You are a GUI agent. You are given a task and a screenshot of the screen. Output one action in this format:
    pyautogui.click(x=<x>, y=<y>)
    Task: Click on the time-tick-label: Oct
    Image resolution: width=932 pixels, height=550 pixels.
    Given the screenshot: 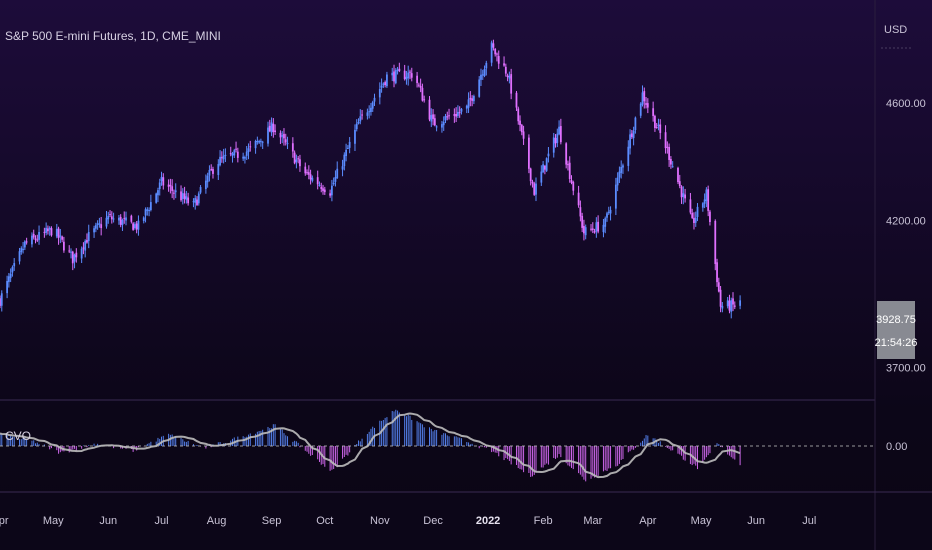 What is the action you would take?
    pyautogui.click(x=324, y=521)
    